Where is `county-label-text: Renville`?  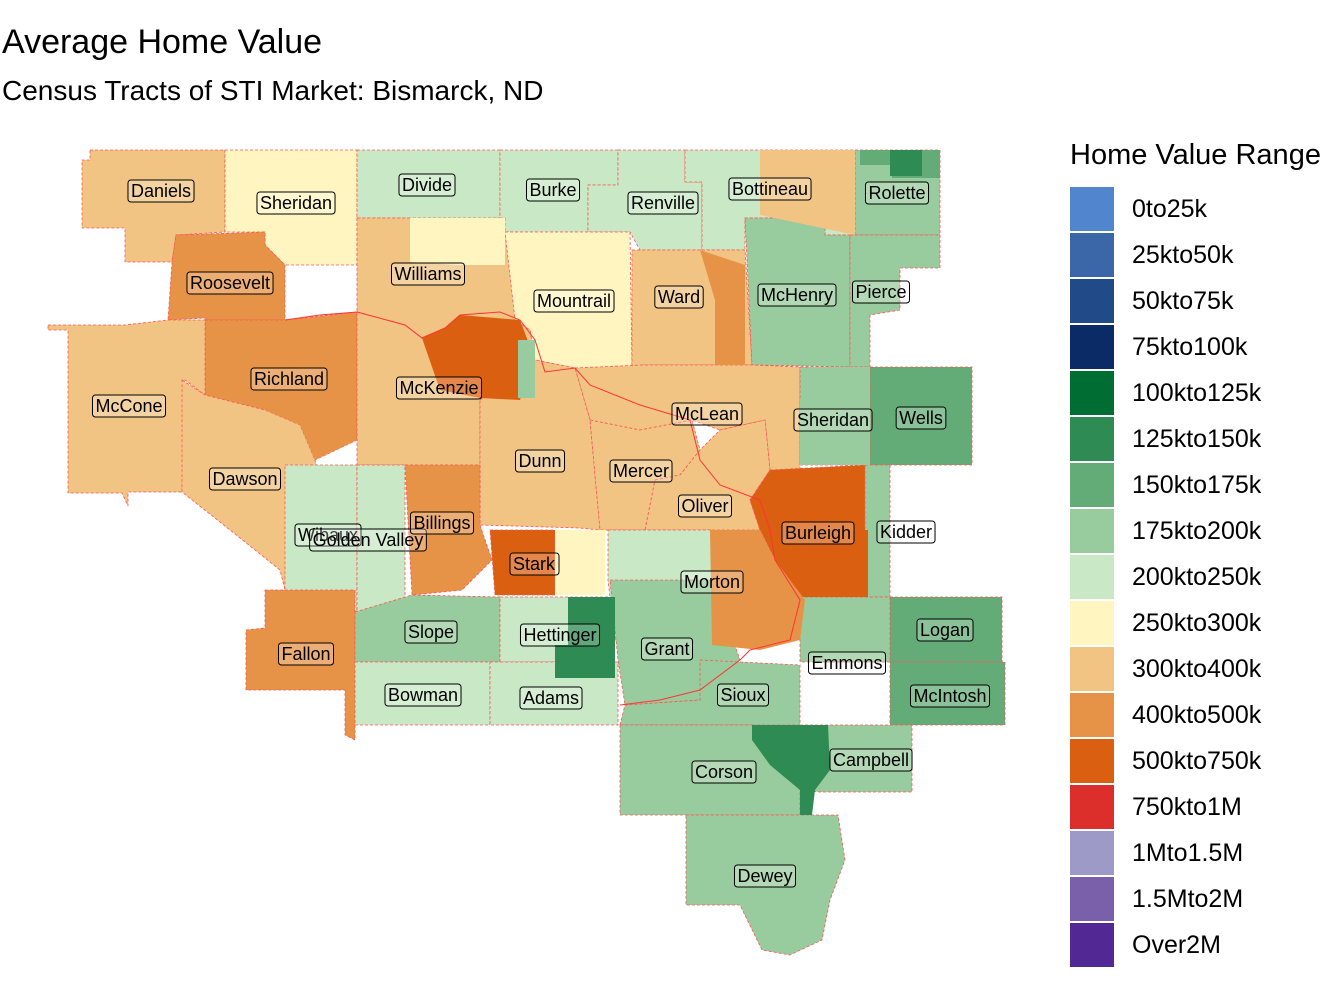
county-label-text: Renville is located at coordinates (663, 203).